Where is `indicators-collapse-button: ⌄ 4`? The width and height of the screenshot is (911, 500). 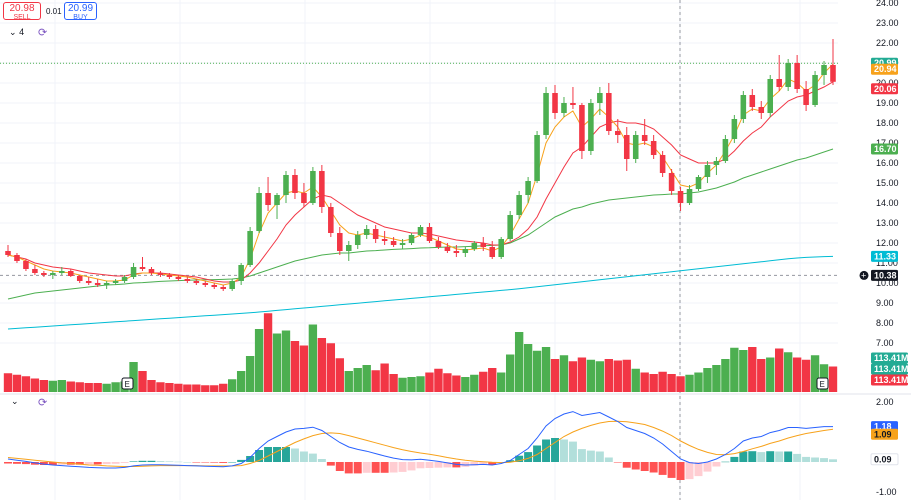
indicators-collapse-button: ⌄ 4 is located at coordinates (16, 32).